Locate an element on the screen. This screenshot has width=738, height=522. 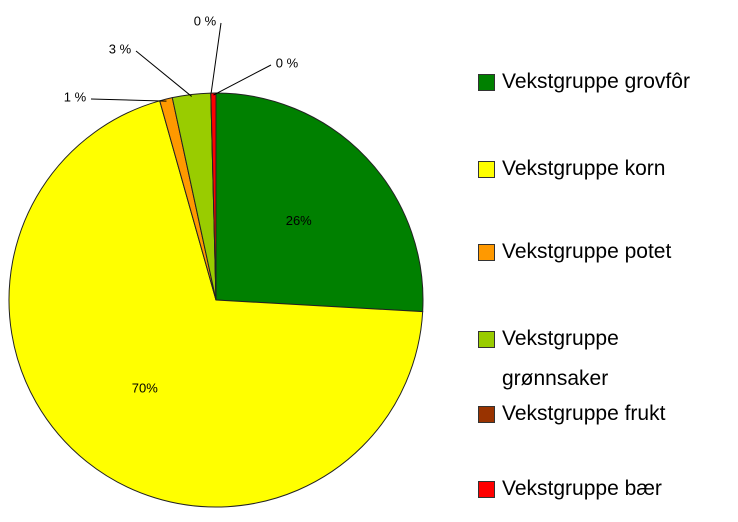
legend-item: Vekstgruppe bær is located at coordinates (597, 489).